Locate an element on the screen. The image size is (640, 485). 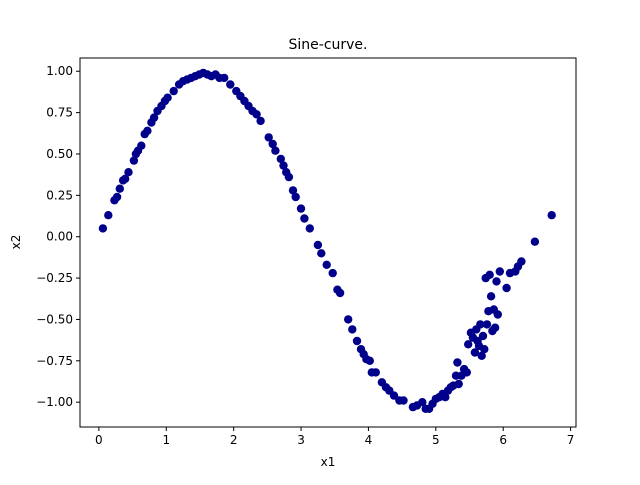
y-axis-ticks: 1.00 0.75 0.50 0.25 0.00 −0.25 −0.50 −0.75 −1.00 is located at coordinates (58, 236).